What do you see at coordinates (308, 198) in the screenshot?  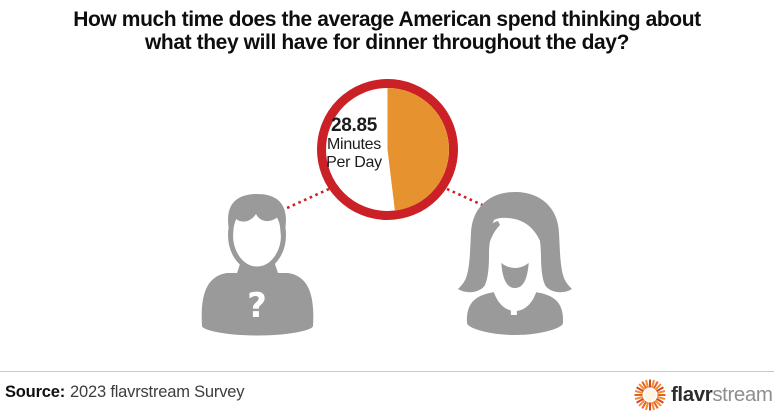 I see `connector-line-left` at bounding box center [308, 198].